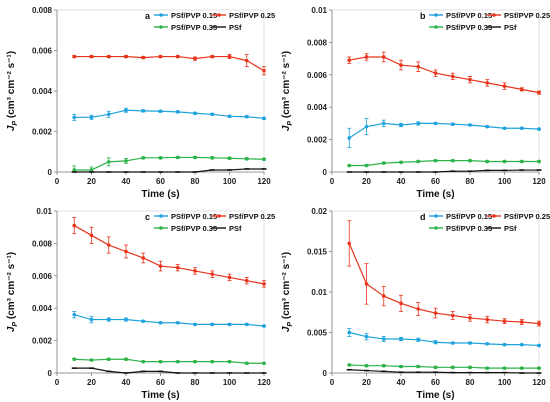  I want to click on y-tick-label: 0.01, so click(319, 10).